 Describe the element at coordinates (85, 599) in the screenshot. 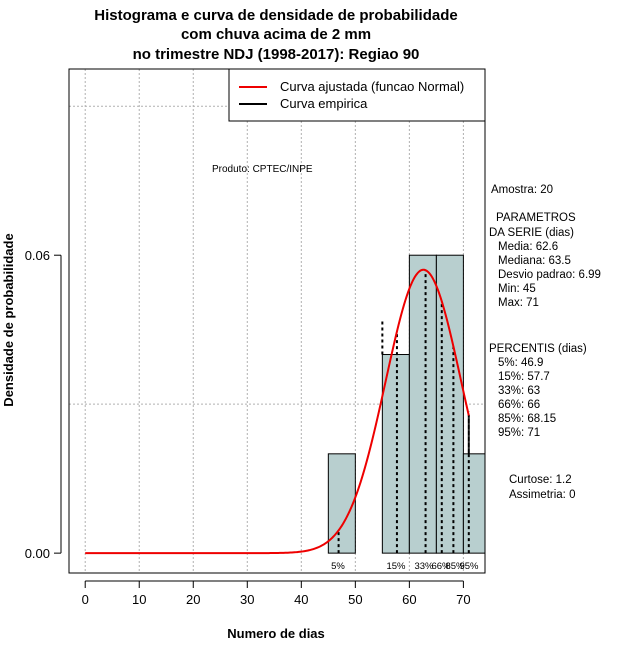

I see `x-tick-label-0: 0` at that location.